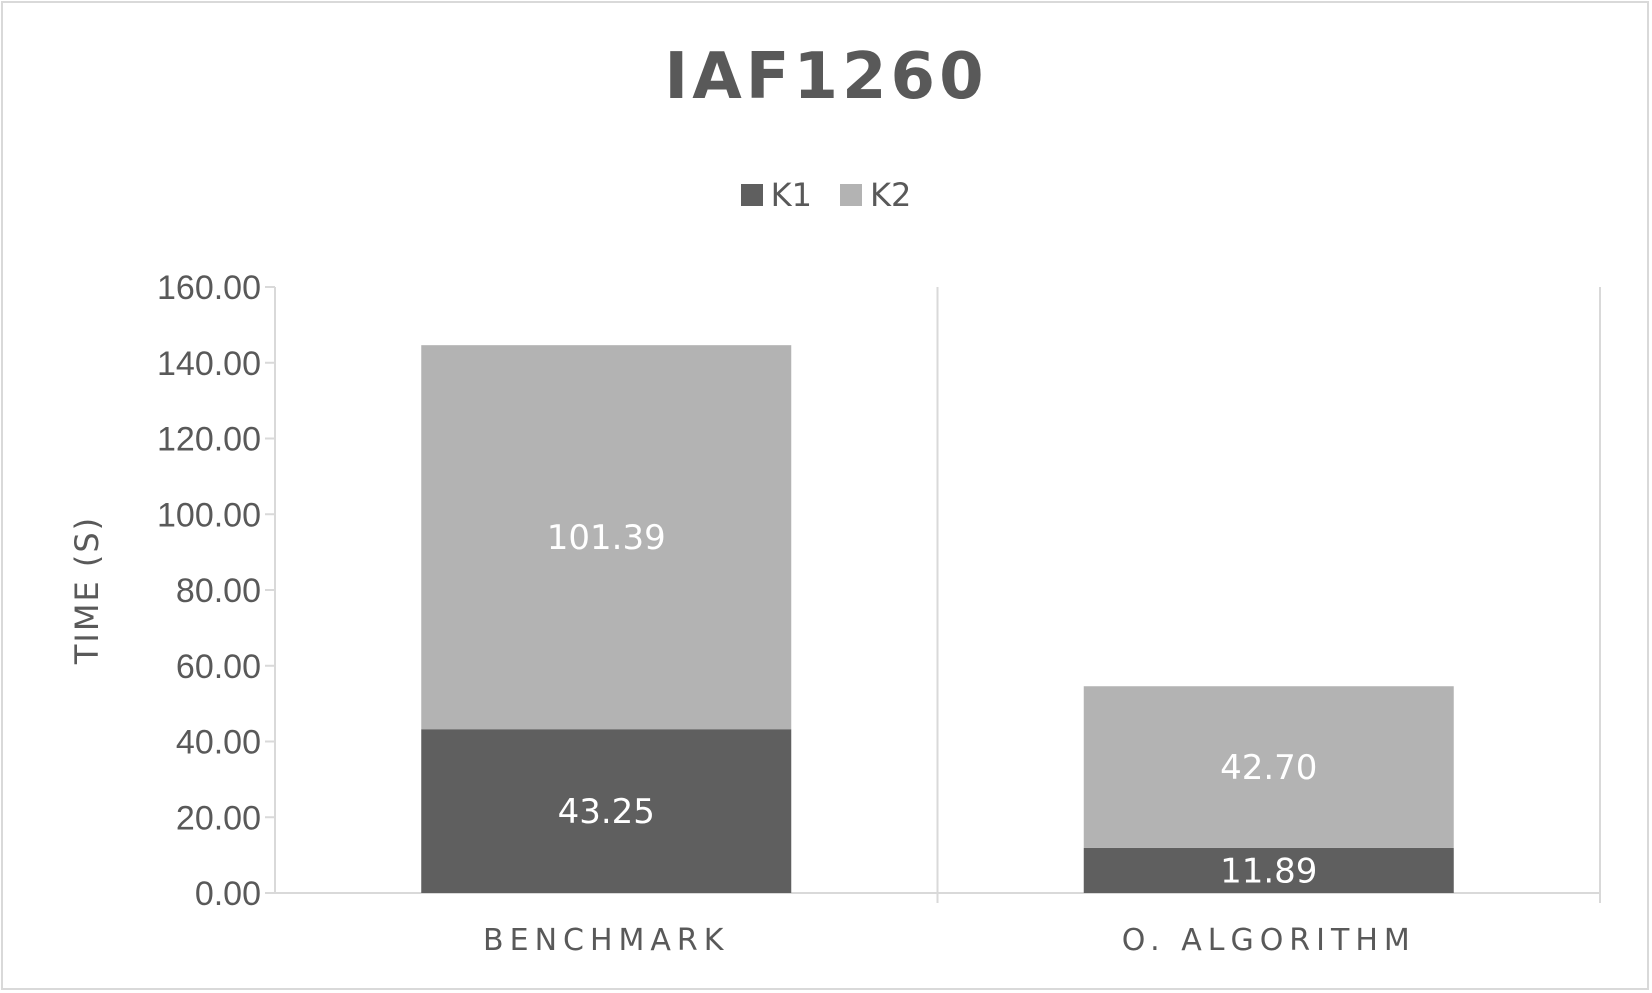 Image resolution: width=1652 pixels, height=993 pixels. I want to click on legend-item-k2: K2, so click(875, 195).